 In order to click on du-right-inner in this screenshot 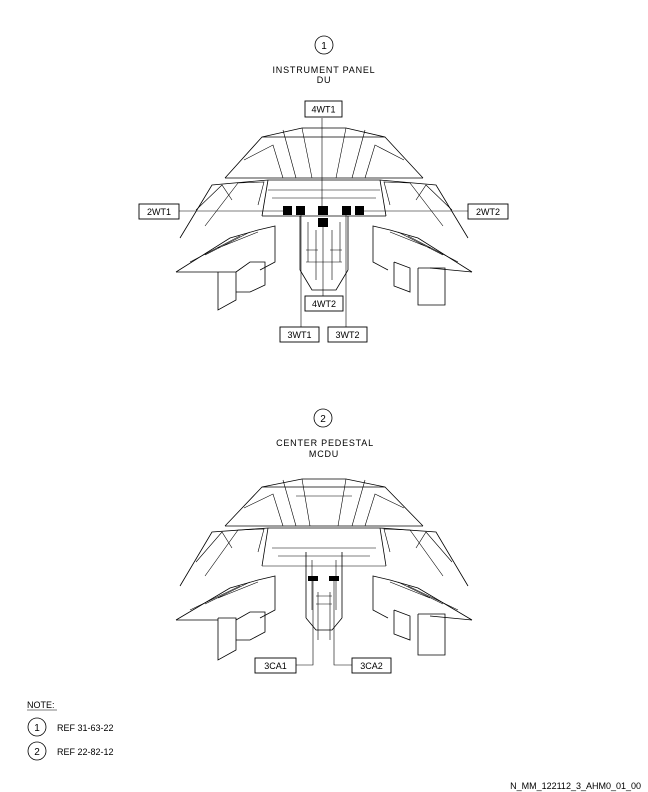, I will do `click(346, 210)`.